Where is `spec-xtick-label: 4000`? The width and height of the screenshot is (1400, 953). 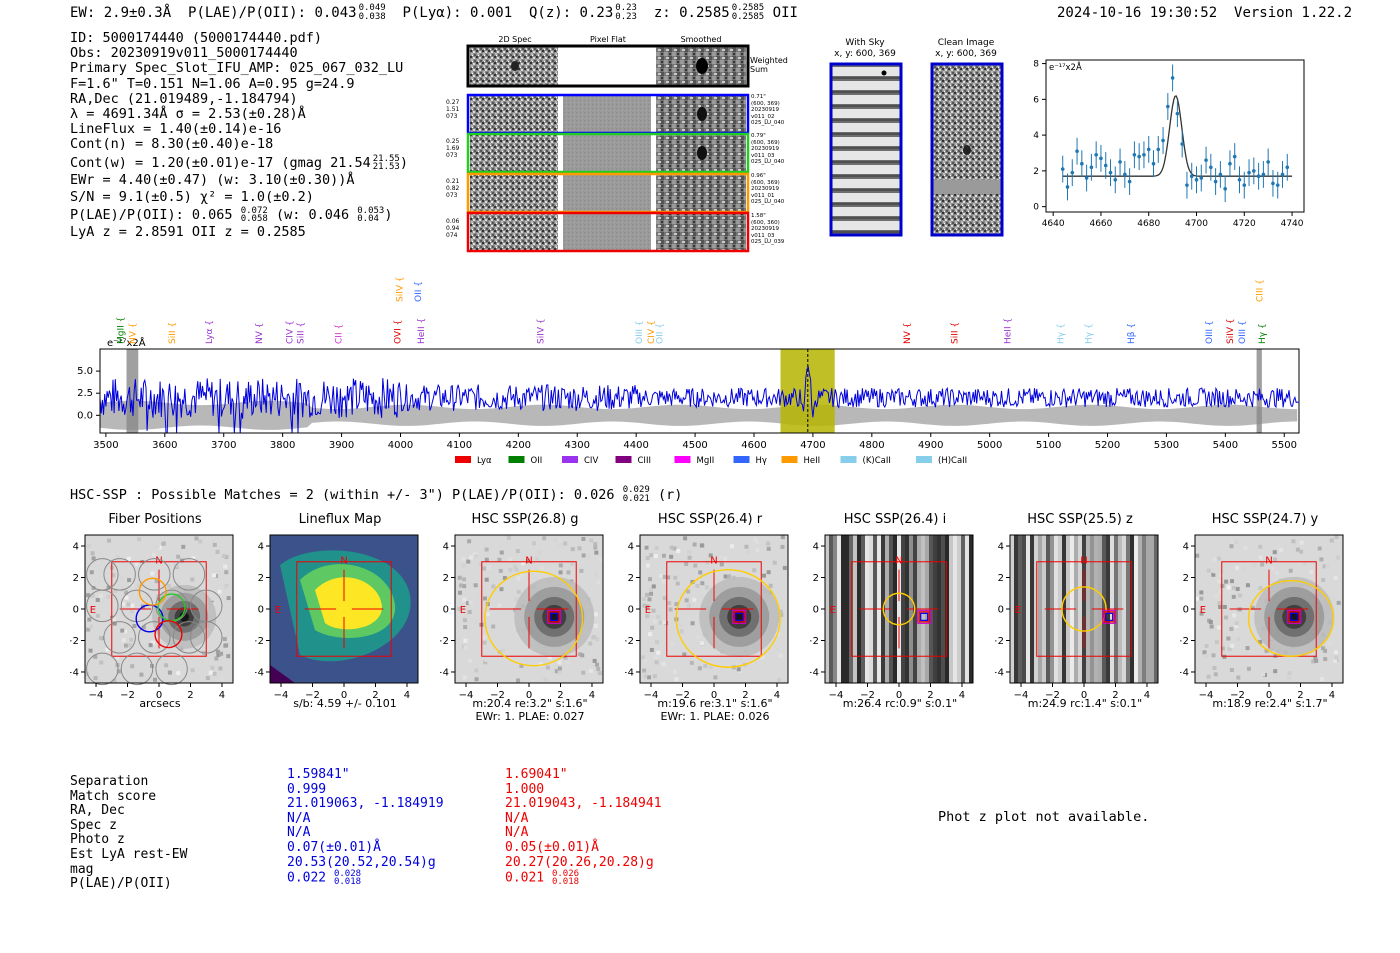 spec-xtick-label: 4000 is located at coordinates (400, 445).